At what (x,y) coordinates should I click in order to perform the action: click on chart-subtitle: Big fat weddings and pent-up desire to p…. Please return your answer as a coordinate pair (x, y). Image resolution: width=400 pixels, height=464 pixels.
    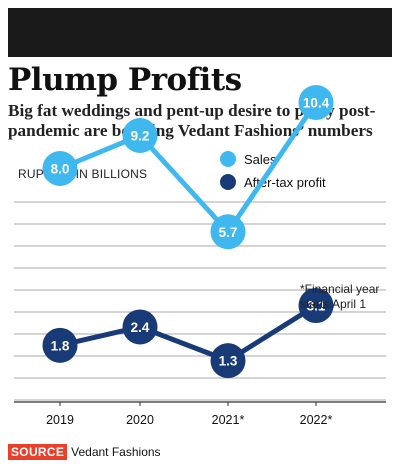
    Looking at the image, I should click on (192, 120).